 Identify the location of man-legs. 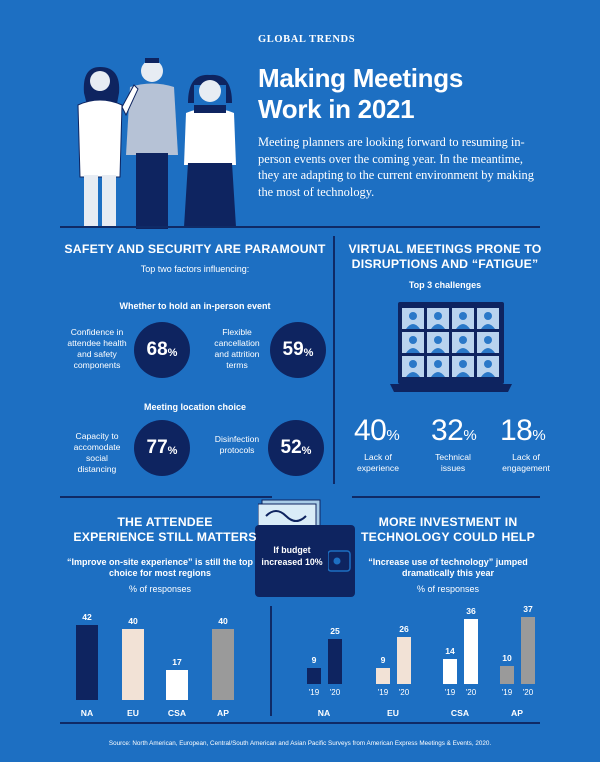
(152, 191).